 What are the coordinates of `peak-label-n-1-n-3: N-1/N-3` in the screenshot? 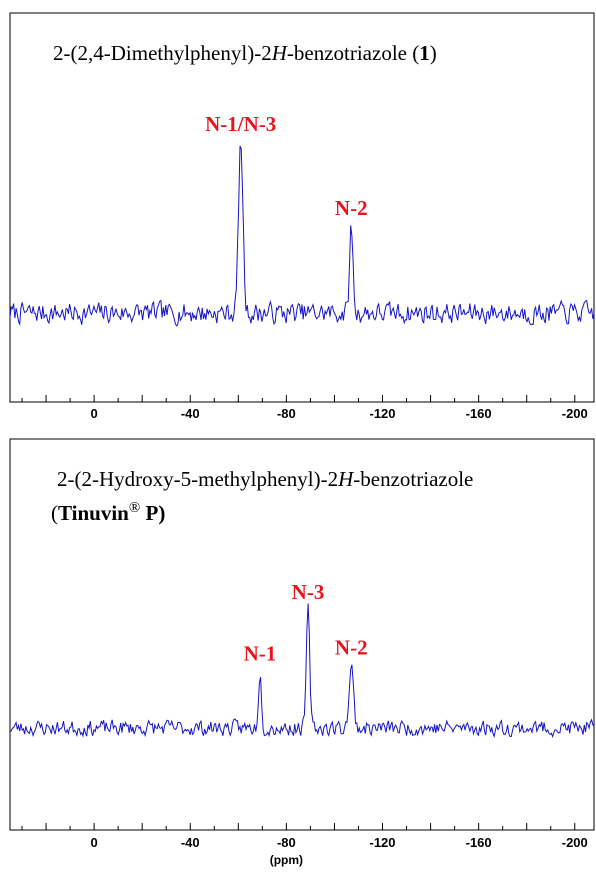 It's located at (240, 124).